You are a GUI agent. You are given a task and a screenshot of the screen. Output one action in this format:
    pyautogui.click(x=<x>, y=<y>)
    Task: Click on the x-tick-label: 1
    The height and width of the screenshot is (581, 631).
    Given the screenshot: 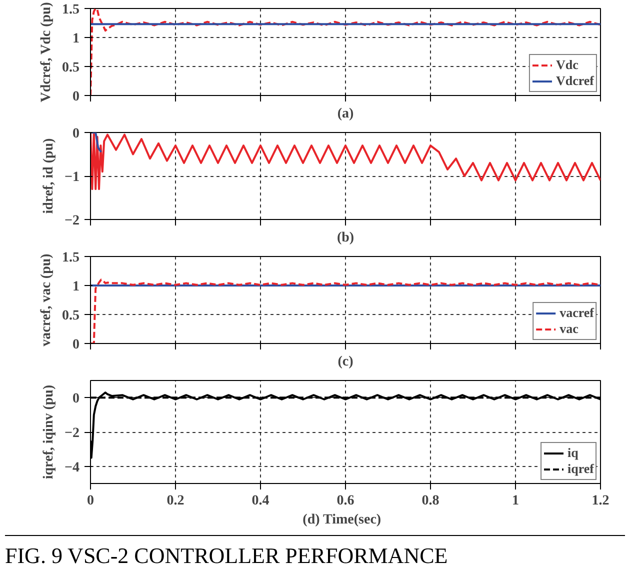 What is the action you would take?
    pyautogui.click(x=515, y=501)
    